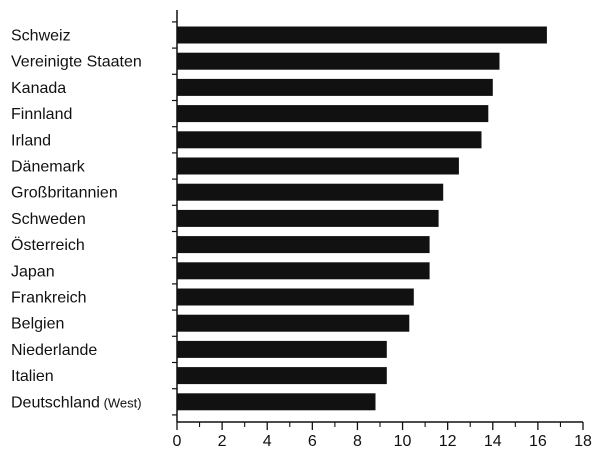 Image resolution: width=596 pixels, height=450 pixels. I want to click on category-label: Japan, so click(33, 271).